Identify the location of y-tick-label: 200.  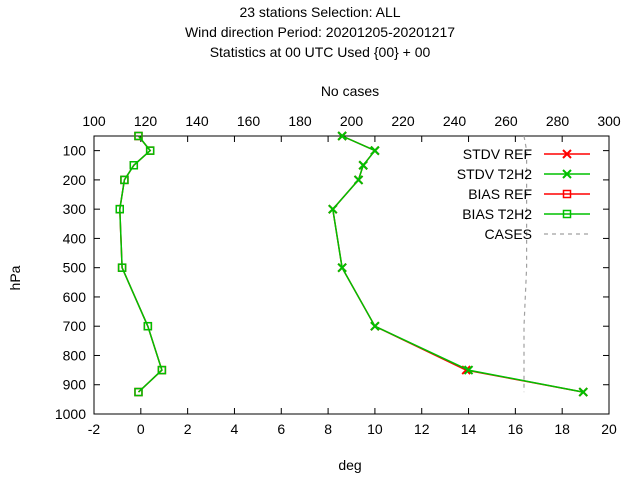
(75, 180).